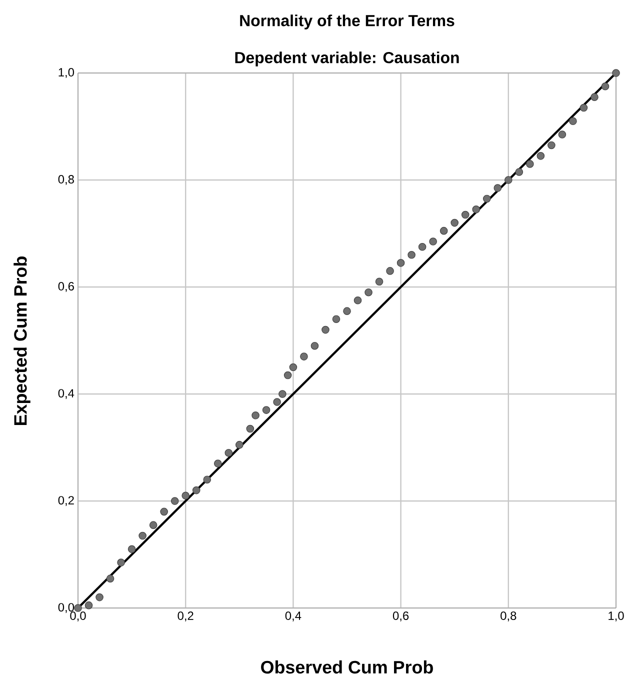 This screenshot has width=628, height=682. What do you see at coordinates (66, 287) in the screenshot?
I see `y-tick-label: 0,6` at bounding box center [66, 287].